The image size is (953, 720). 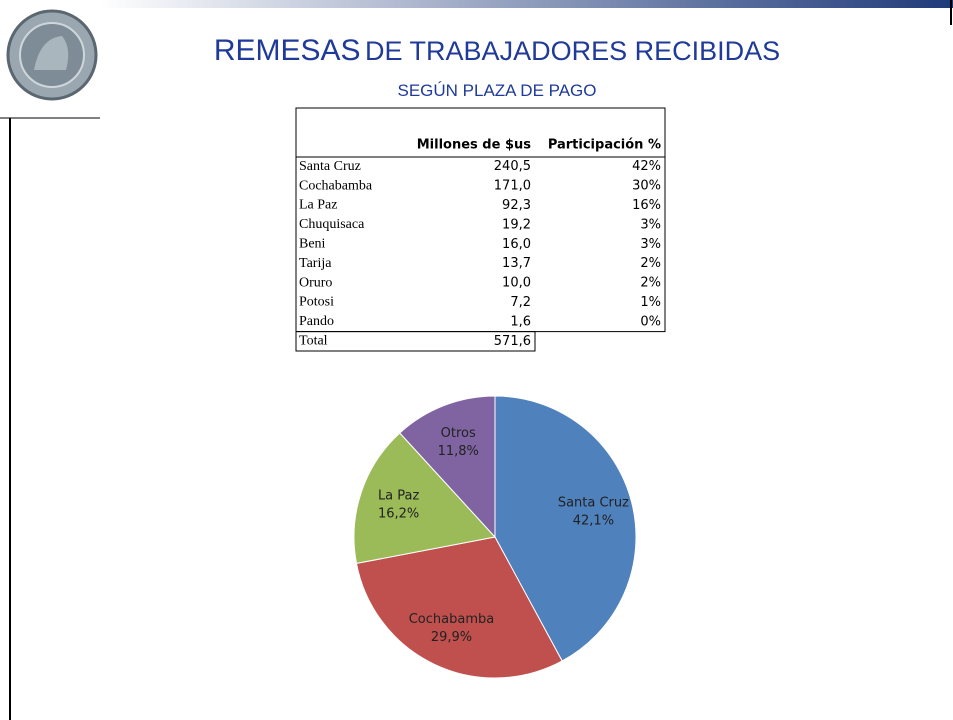 What do you see at coordinates (520, 321) in the screenshot?
I see `cell: 1,6` at bounding box center [520, 321].